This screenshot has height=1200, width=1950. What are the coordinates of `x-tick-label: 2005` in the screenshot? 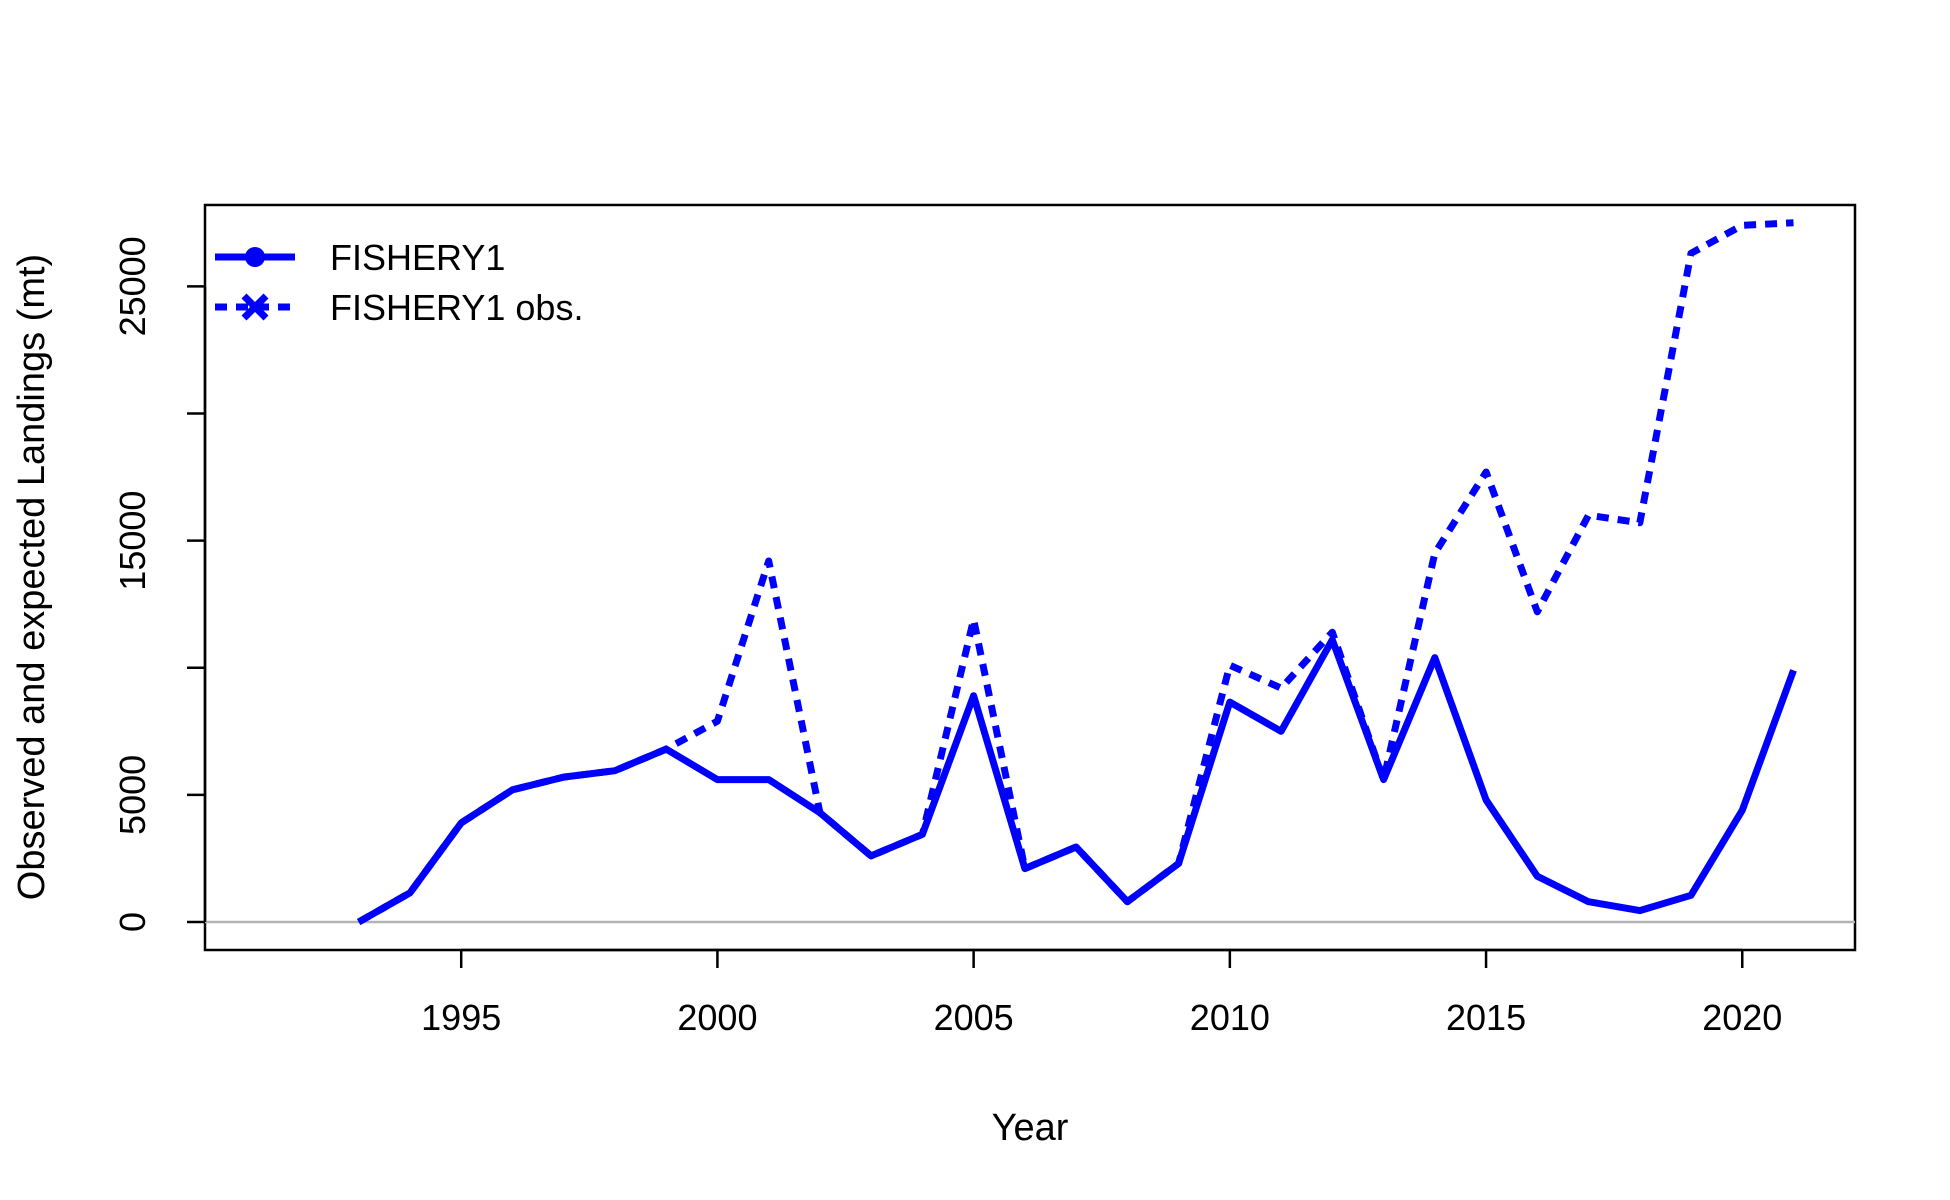 It's located at (974, 1017).